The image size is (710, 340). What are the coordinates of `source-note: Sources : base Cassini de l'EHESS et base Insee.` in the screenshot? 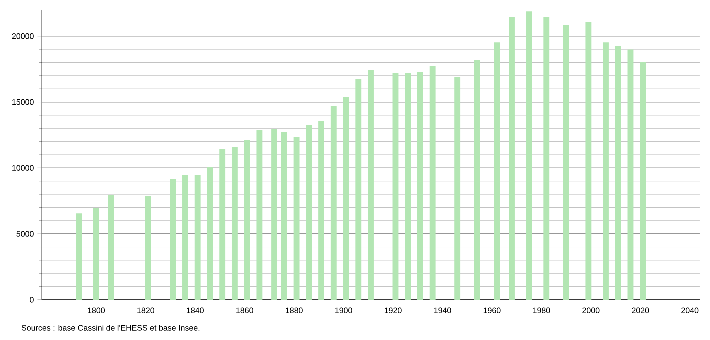 It's located at (111, 328).